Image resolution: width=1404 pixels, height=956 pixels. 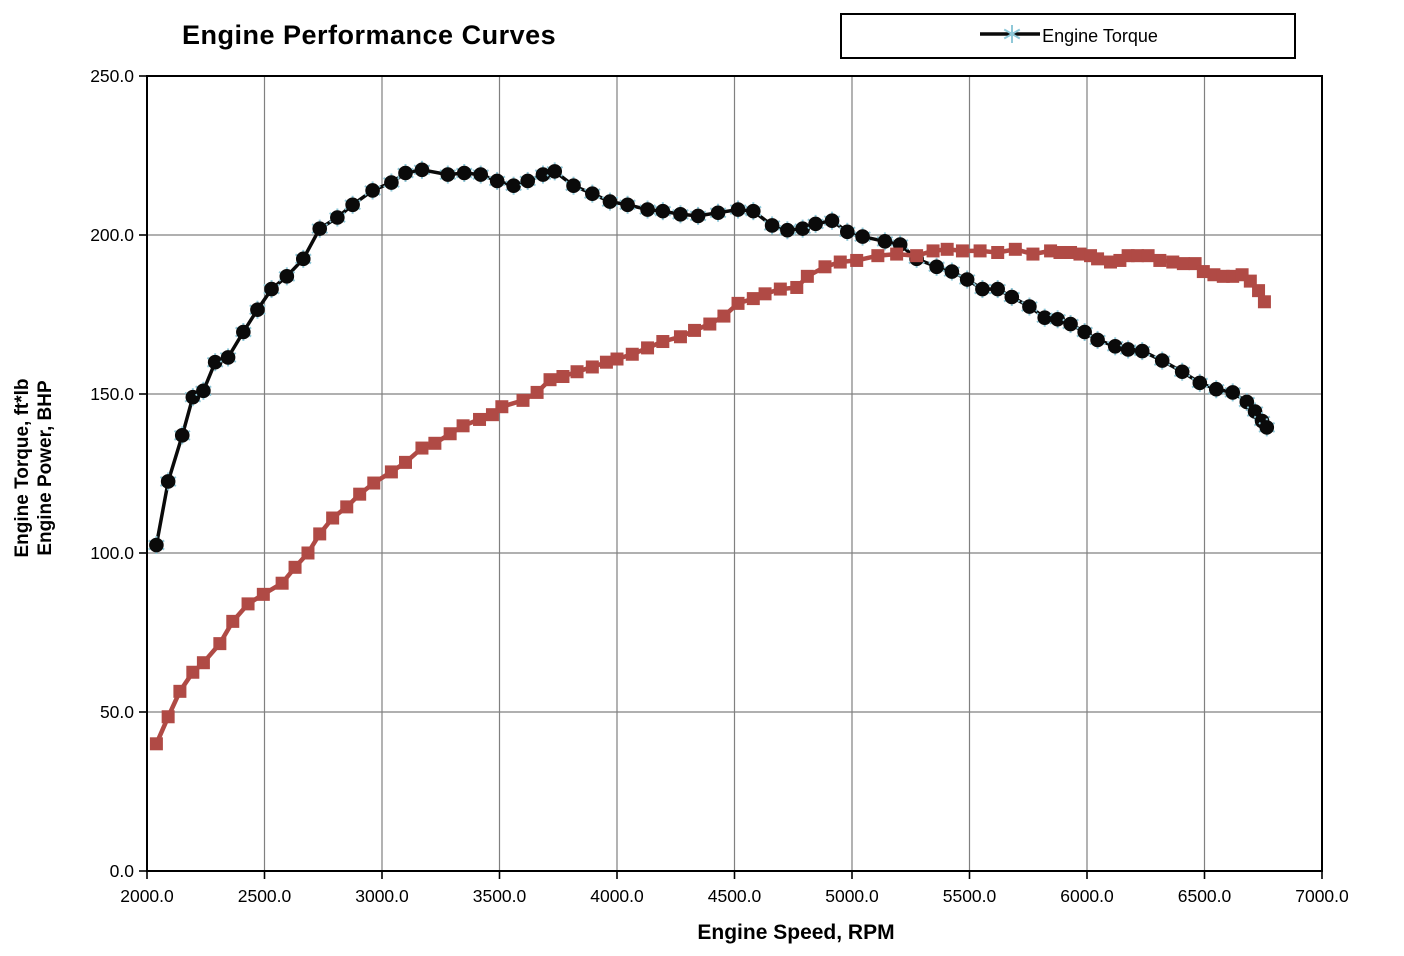 What do you see at coordinates (122, 871) in the screenshot?
I see `y-tick-label: 0.0` at bounding box center [122, 871].